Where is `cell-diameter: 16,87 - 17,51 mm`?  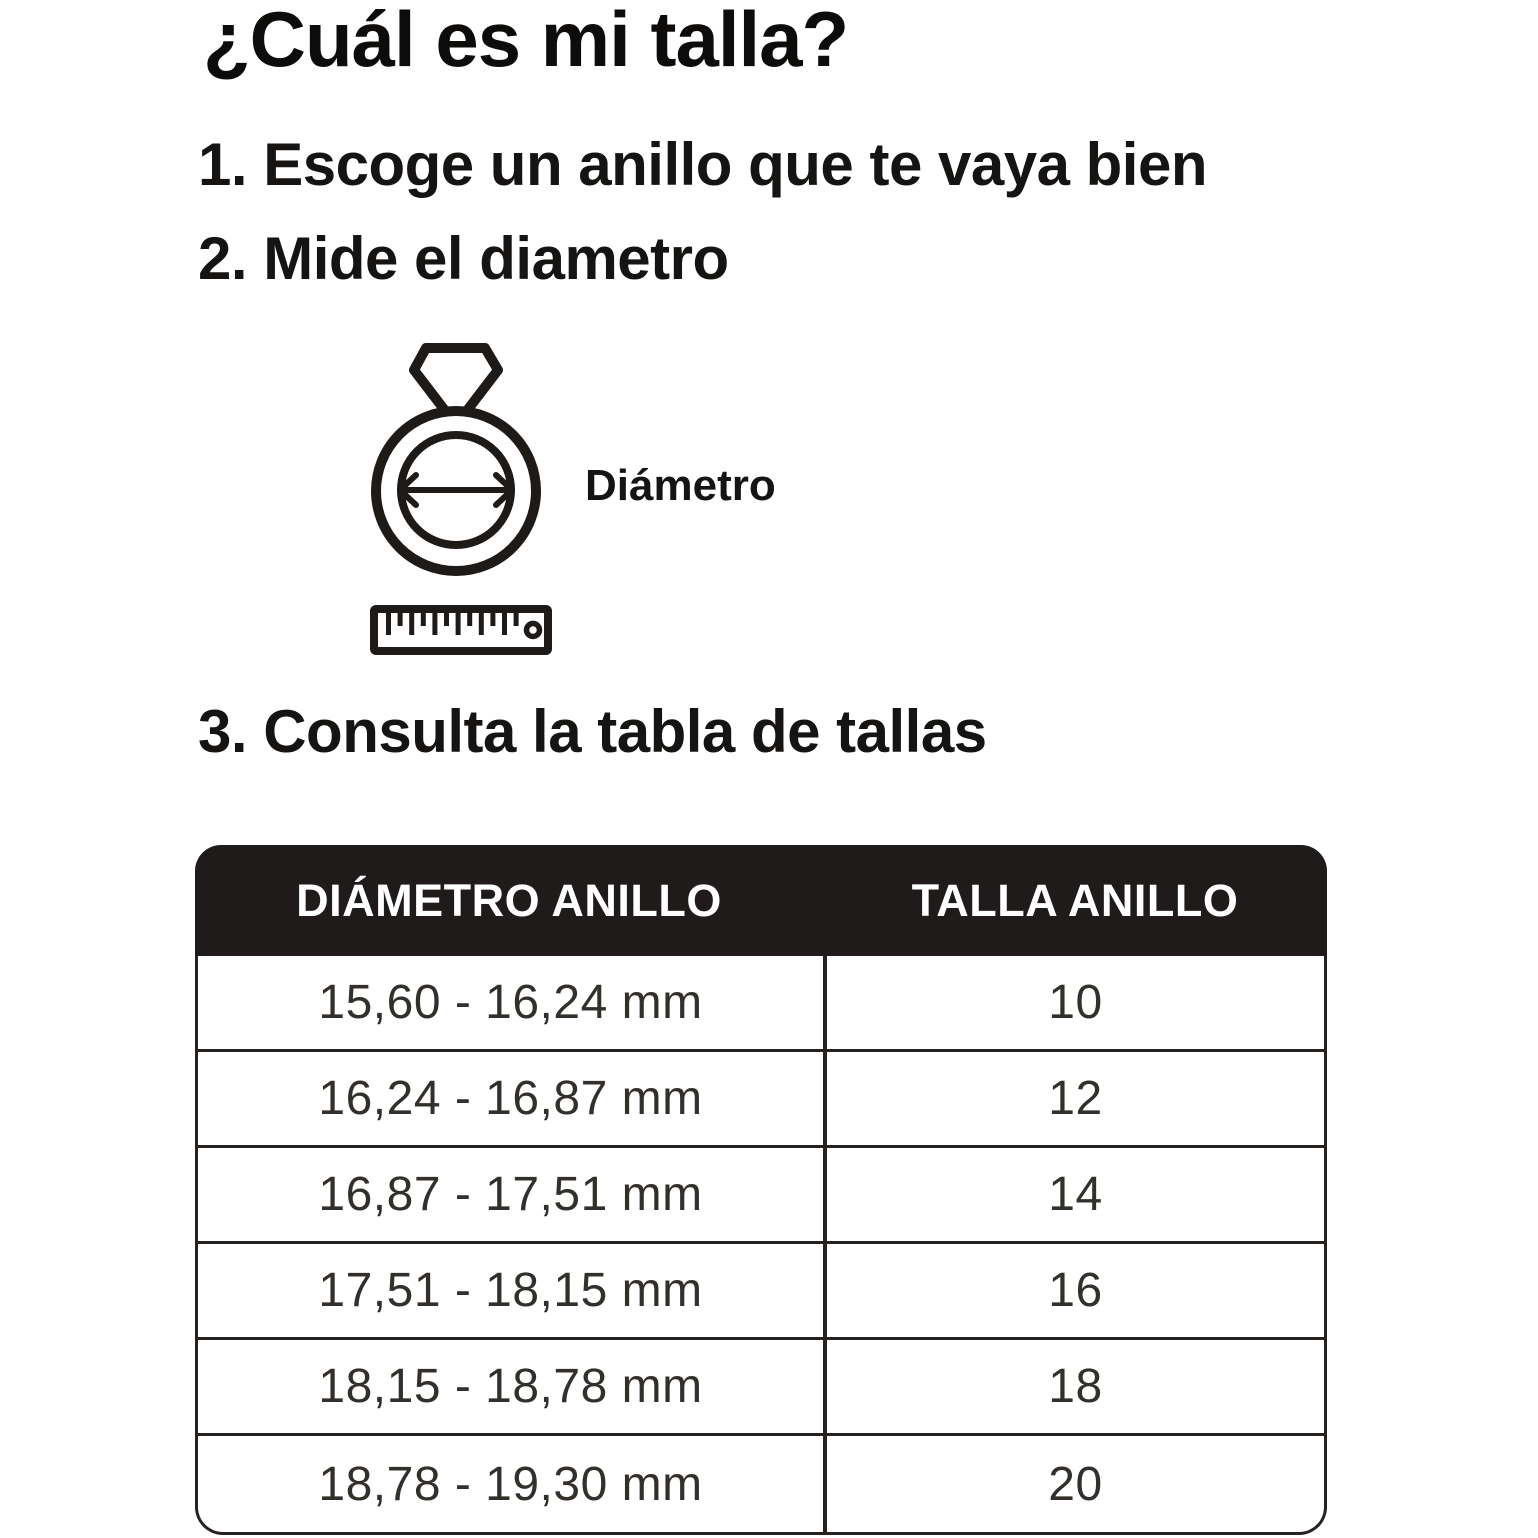
cell-diameter: 16,87 - 17,51 mm is located at coordinates (510, 1194).